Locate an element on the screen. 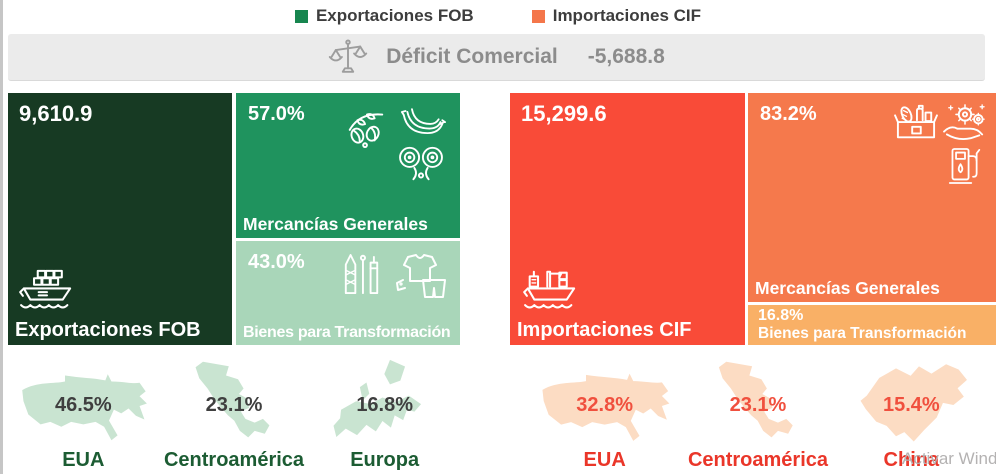 This screenshot has height=474, width=996. export-partner-europa: 16.8% Europa is located at coordinates (384, 415).